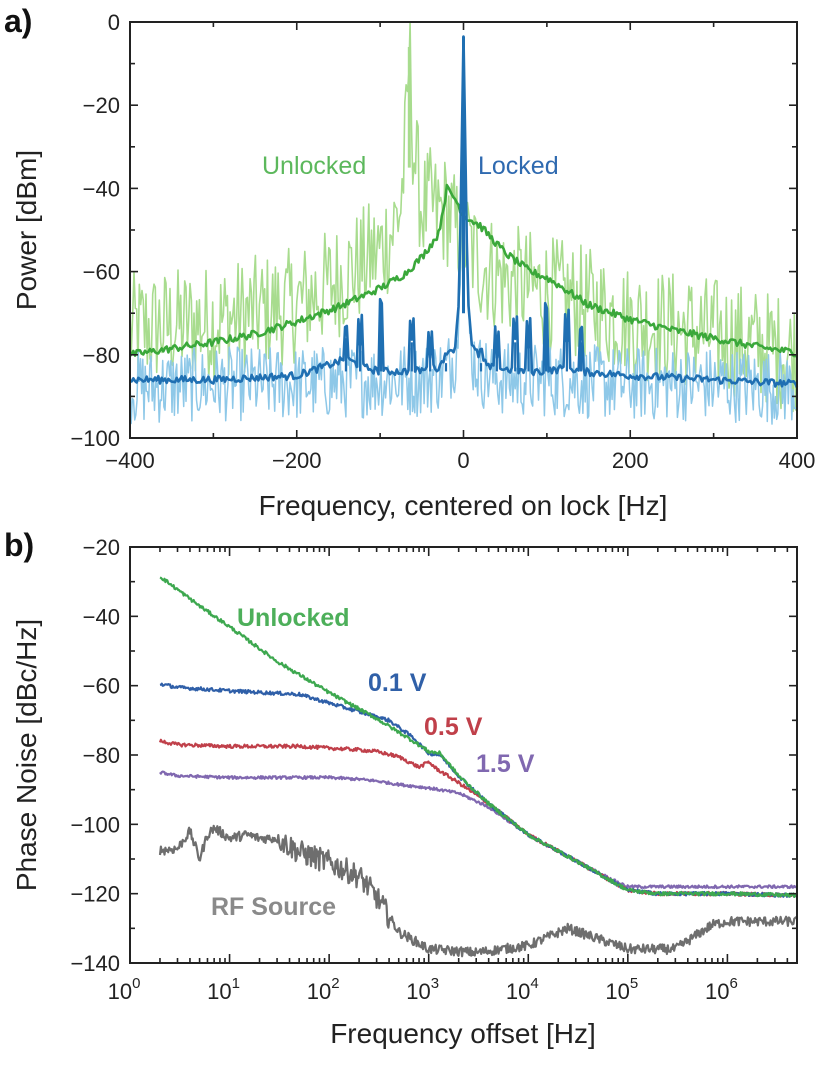 This screenshot has height=1065, width=830. Describe the element at coordinates (463, 1033) in the screenshot. I see `panel-b-xlabel: Frequency offset [Hz]` at that location.